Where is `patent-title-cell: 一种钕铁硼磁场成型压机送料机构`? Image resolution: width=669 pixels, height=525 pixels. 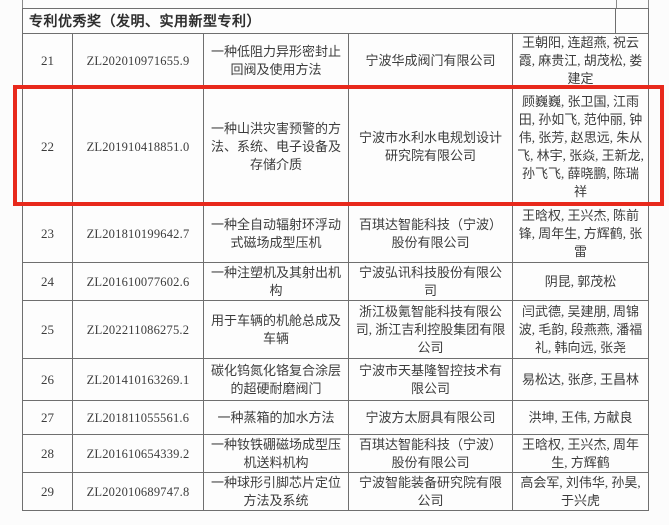
patent-title-cell: 一种钕铁硼磁场成型压机送料机构 is located at coordinates (276, 453).